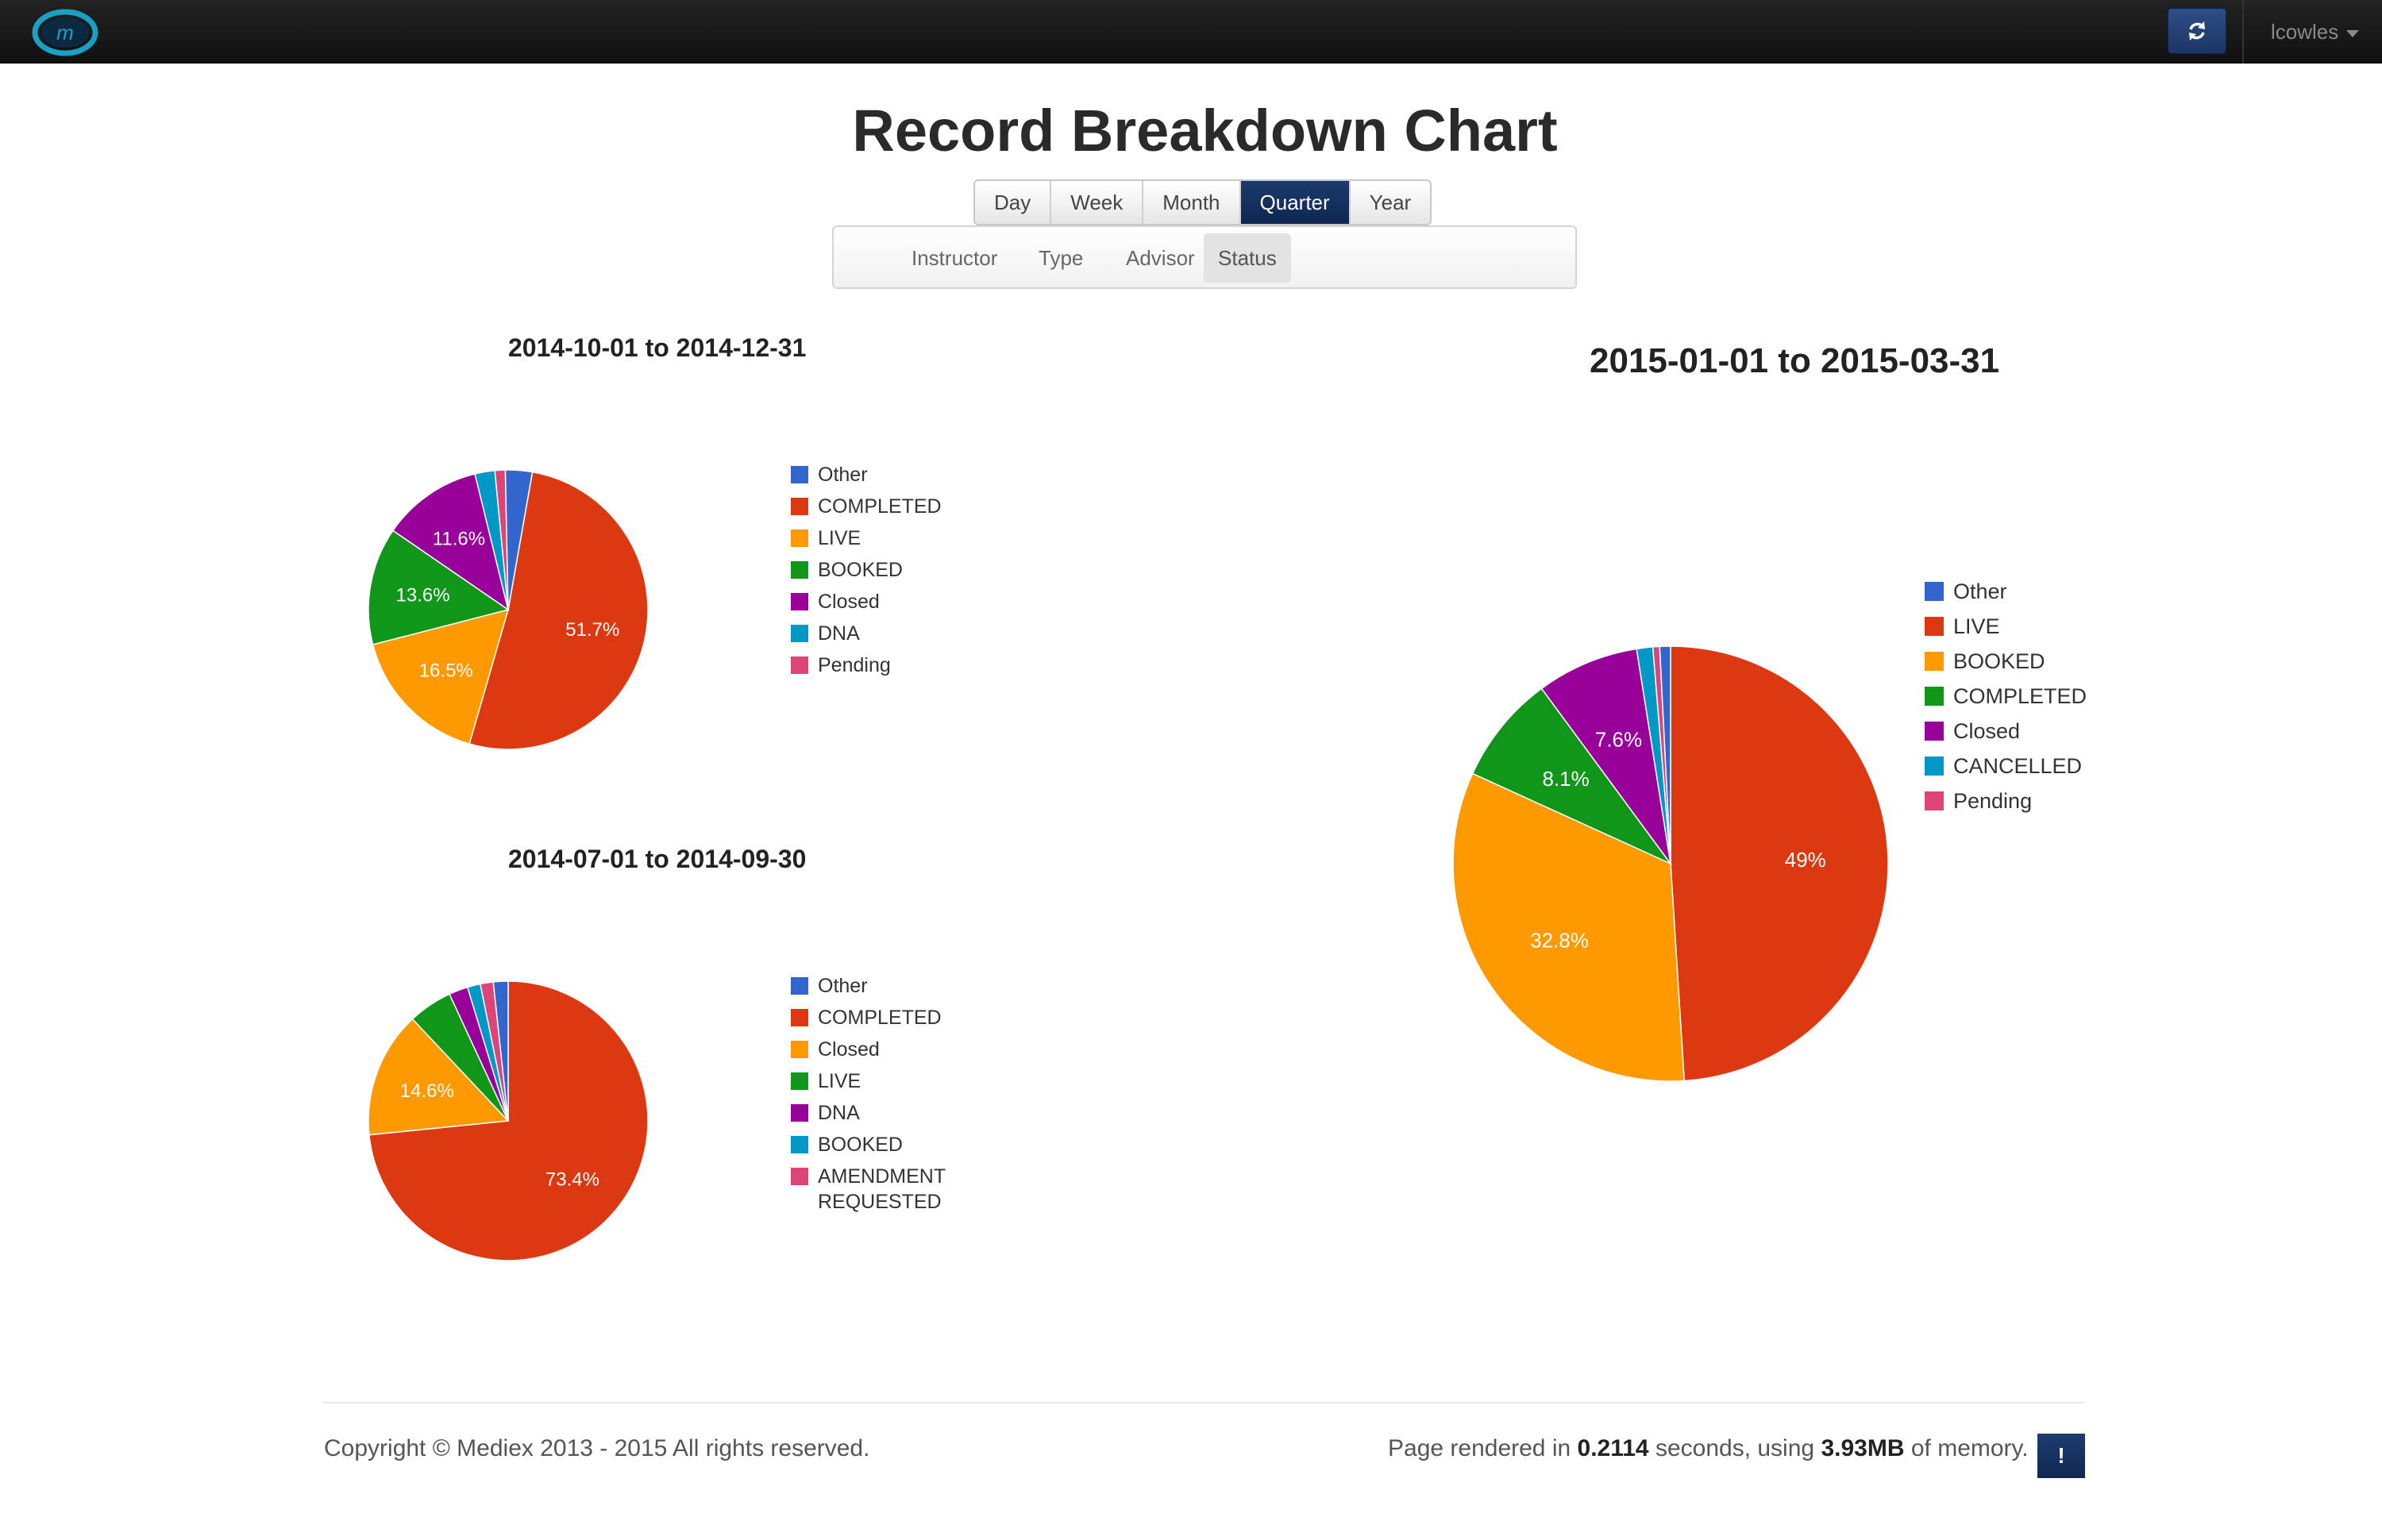 The width and height of the screenshot is (2382, 1540). What do you see at coordinates (1061, 258) in the screenshot?
I see `subnav-item-type: Type` at bounding box center [1061, 258].